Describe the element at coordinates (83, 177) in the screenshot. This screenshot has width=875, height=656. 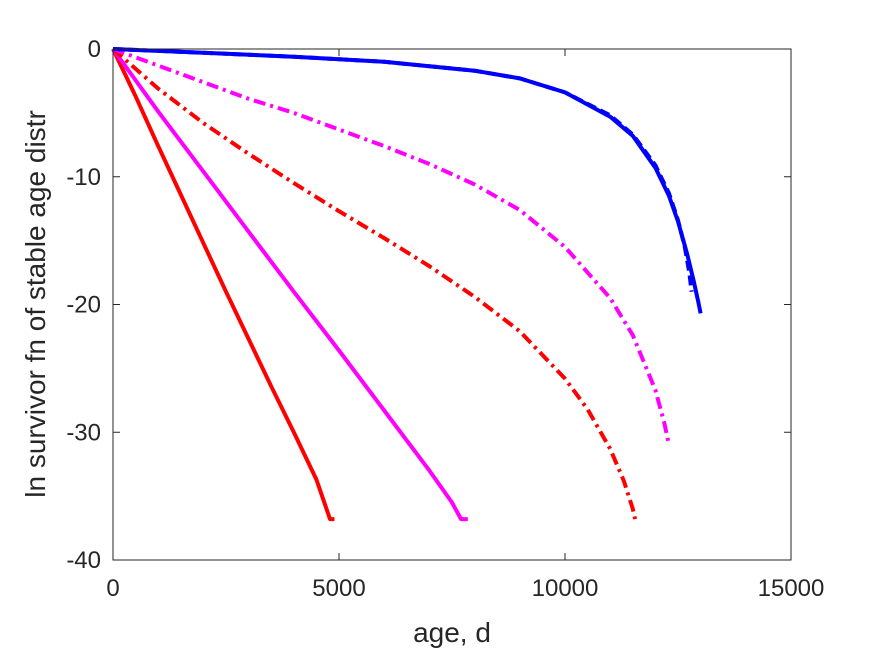
I see `y-tick-label: -10` at that location.